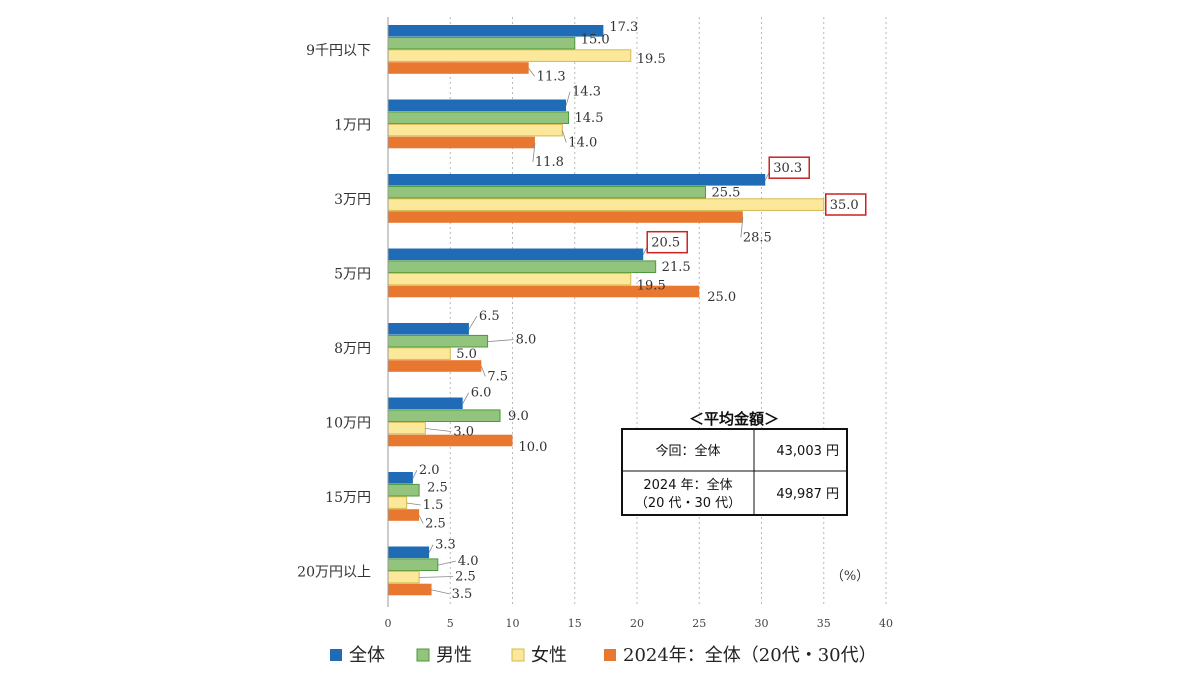 The width and height of the screenshot is (1200, 679). I want to click on table-row-0-label-0: 今回：全体, so click(687, 451).